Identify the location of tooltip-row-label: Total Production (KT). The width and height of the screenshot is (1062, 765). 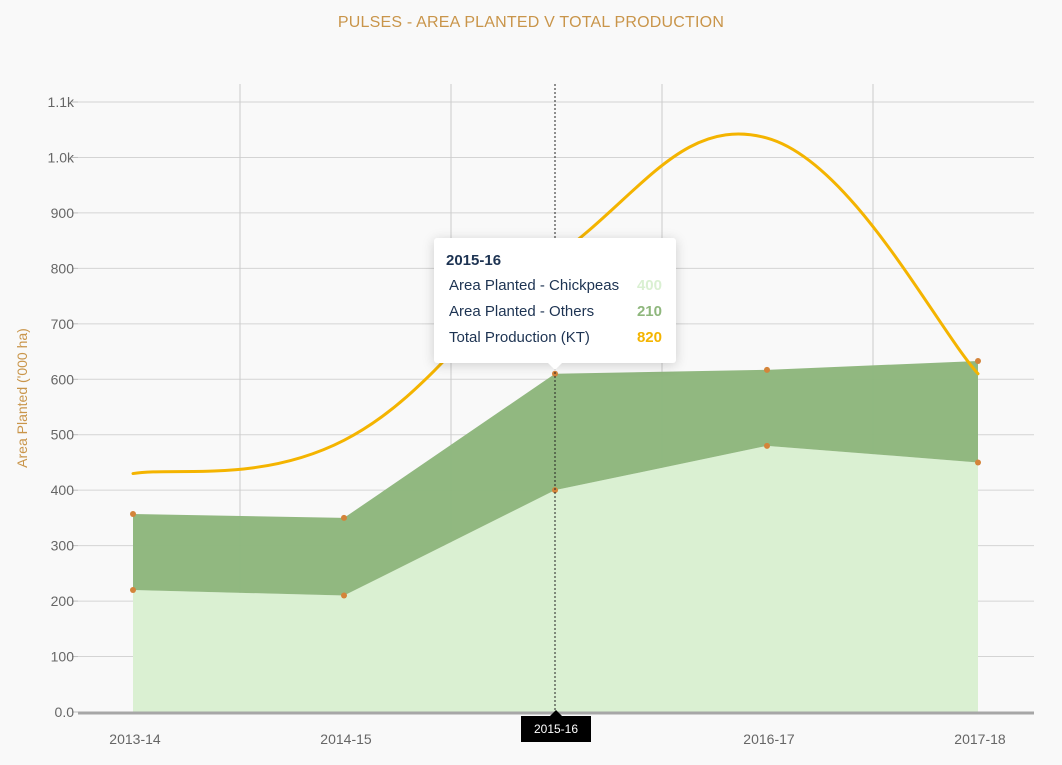
(519, 337).